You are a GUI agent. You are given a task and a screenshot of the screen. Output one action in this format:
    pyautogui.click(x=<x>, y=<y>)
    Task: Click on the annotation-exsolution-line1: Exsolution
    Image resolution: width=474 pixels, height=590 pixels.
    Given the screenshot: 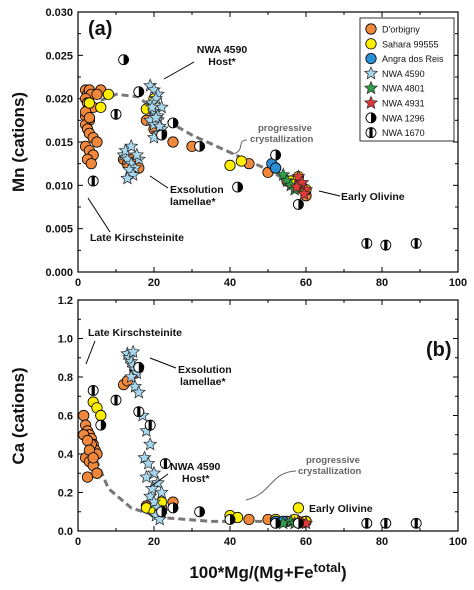 What is the action you would take?
    pyautogui.click(x=197, y=190)
    